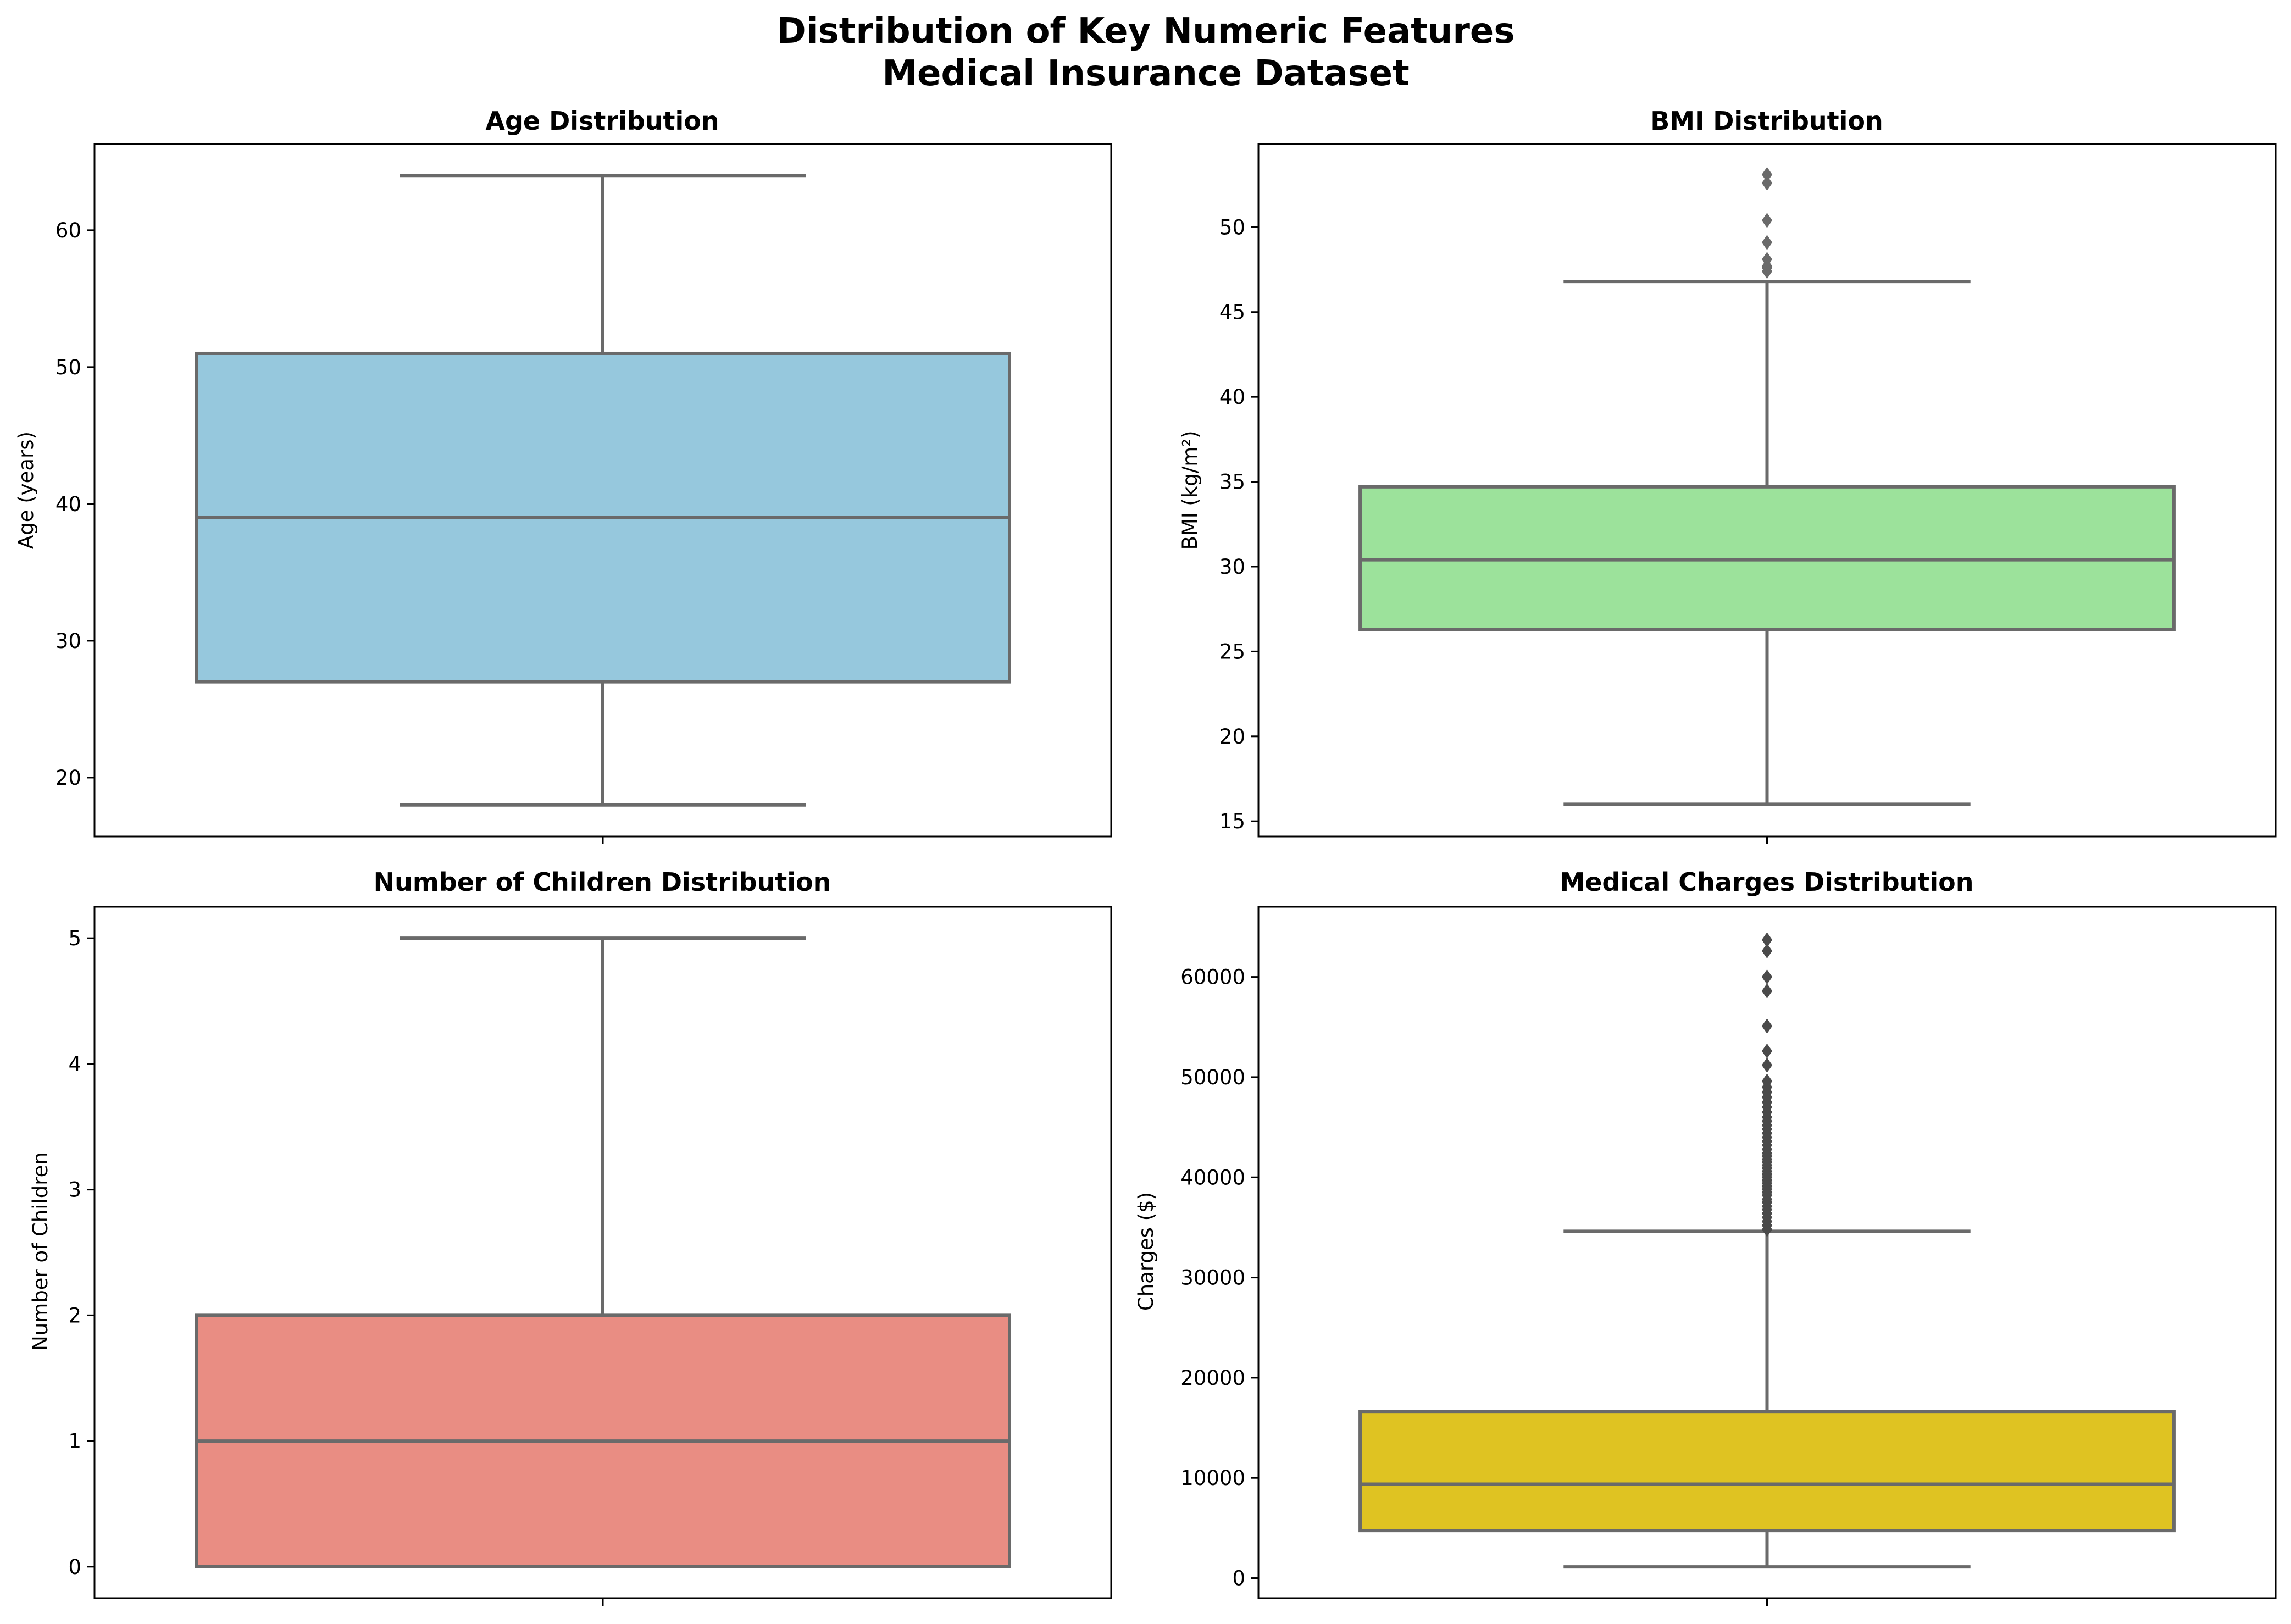 This screenshot has width=2291, height=1624. What do you see at coordinates (1232, 482) in the screenshot?
I see `bmi-y-tick-label: 35` at bounding box center [1232, 482].